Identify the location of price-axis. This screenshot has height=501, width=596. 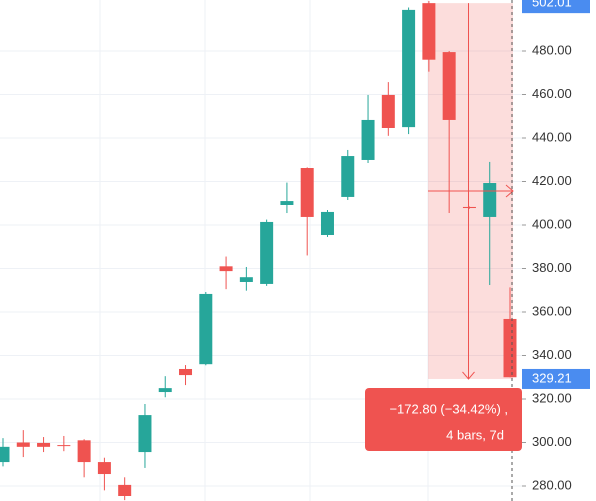
(559, 250).